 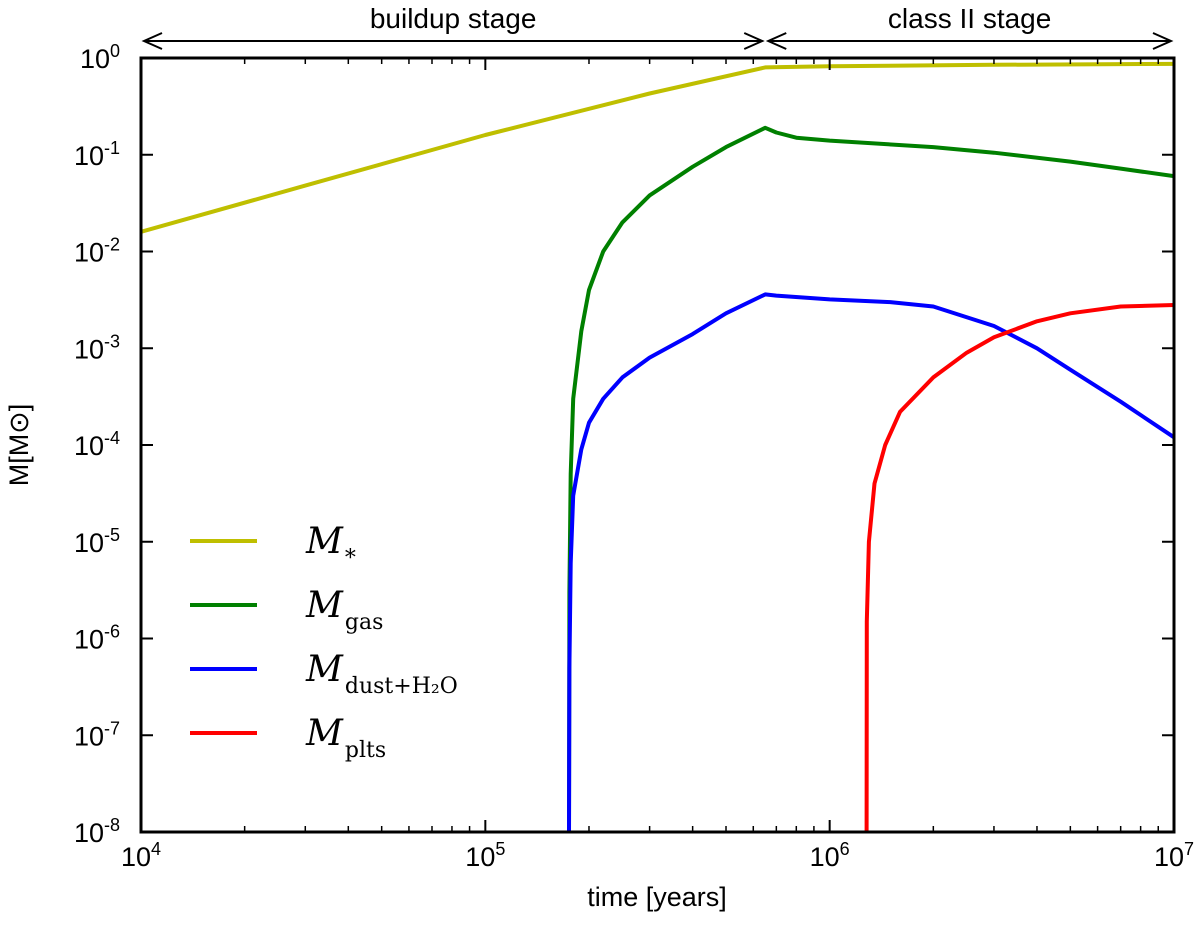 What do you see at coordinates (97, 251) in the screenshot?
I see `y-tick-label-2: 10⁻²` at bounding box center [97, 251].